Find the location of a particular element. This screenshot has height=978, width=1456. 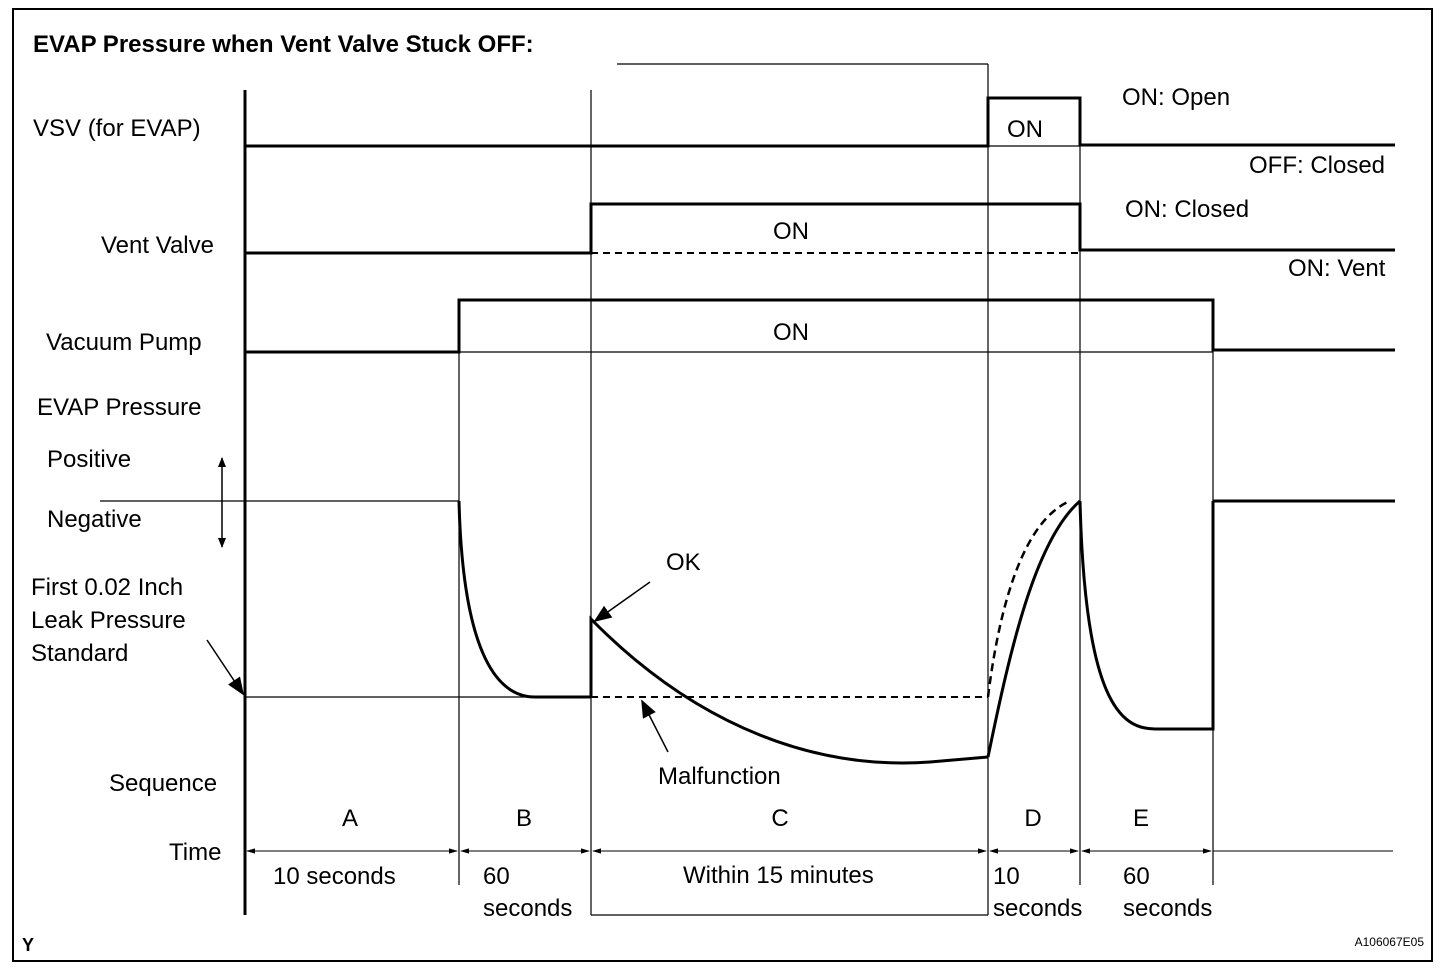

leak-standard-label-3: Standard is located at coordinates (79, 653).